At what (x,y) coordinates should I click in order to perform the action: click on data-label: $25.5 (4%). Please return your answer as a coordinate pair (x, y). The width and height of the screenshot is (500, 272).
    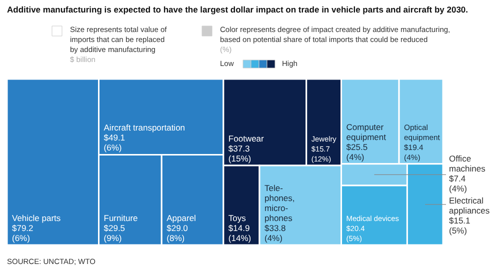
    Looking at the image, I should click on (357, 152).